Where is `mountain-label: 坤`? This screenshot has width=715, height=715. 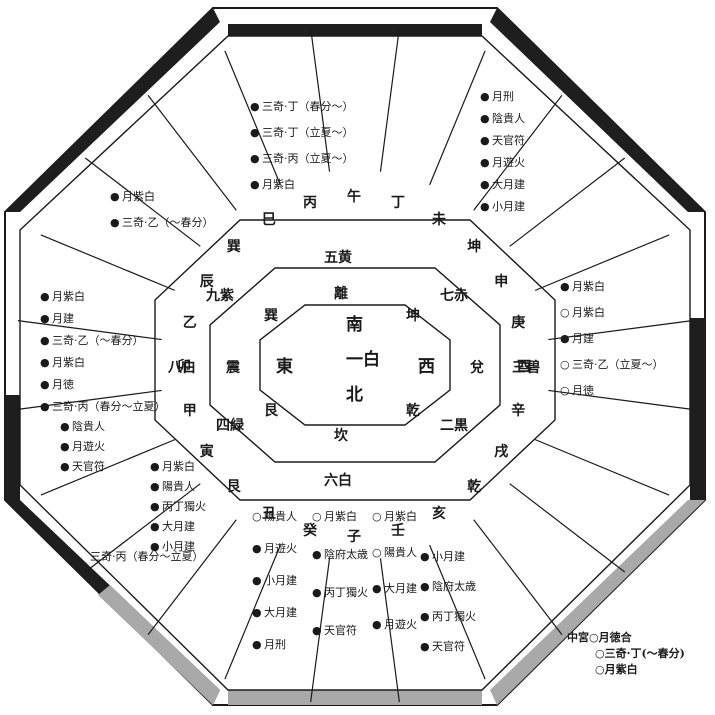 mountain-label: 坤 is located at coordinates (474, 246).